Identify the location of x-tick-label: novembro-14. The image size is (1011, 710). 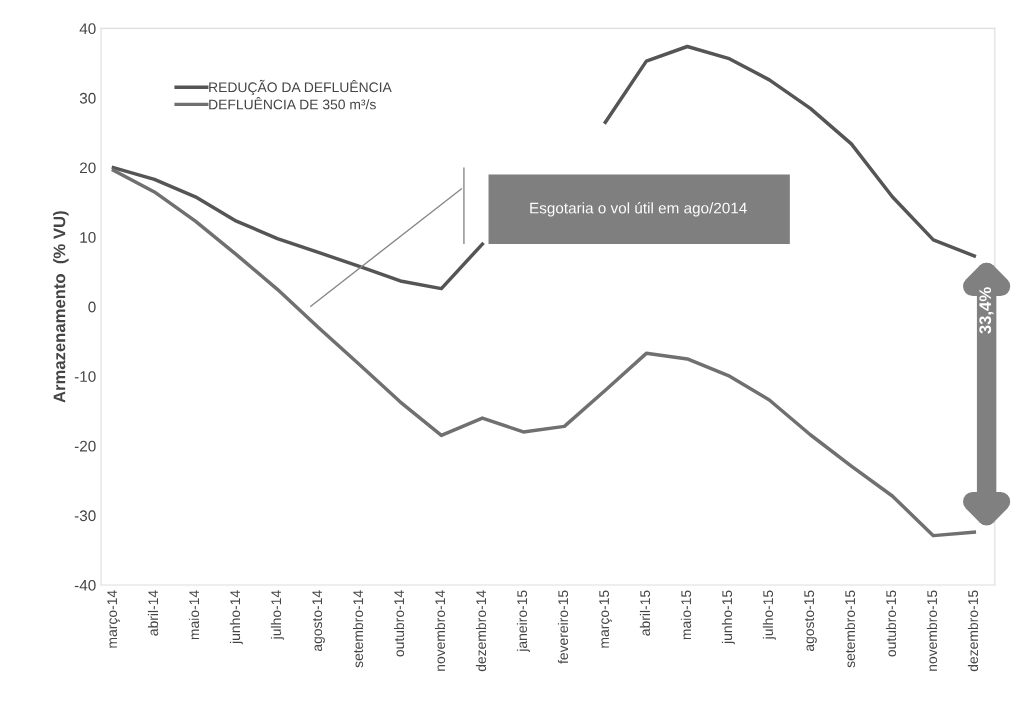
(440, 630).